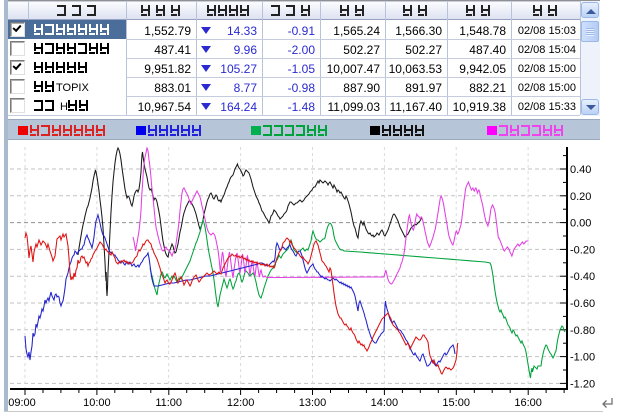  Describe the element at coordinates (241, 403) in the screenshot. I see `svg-text: 12:00` at that location.